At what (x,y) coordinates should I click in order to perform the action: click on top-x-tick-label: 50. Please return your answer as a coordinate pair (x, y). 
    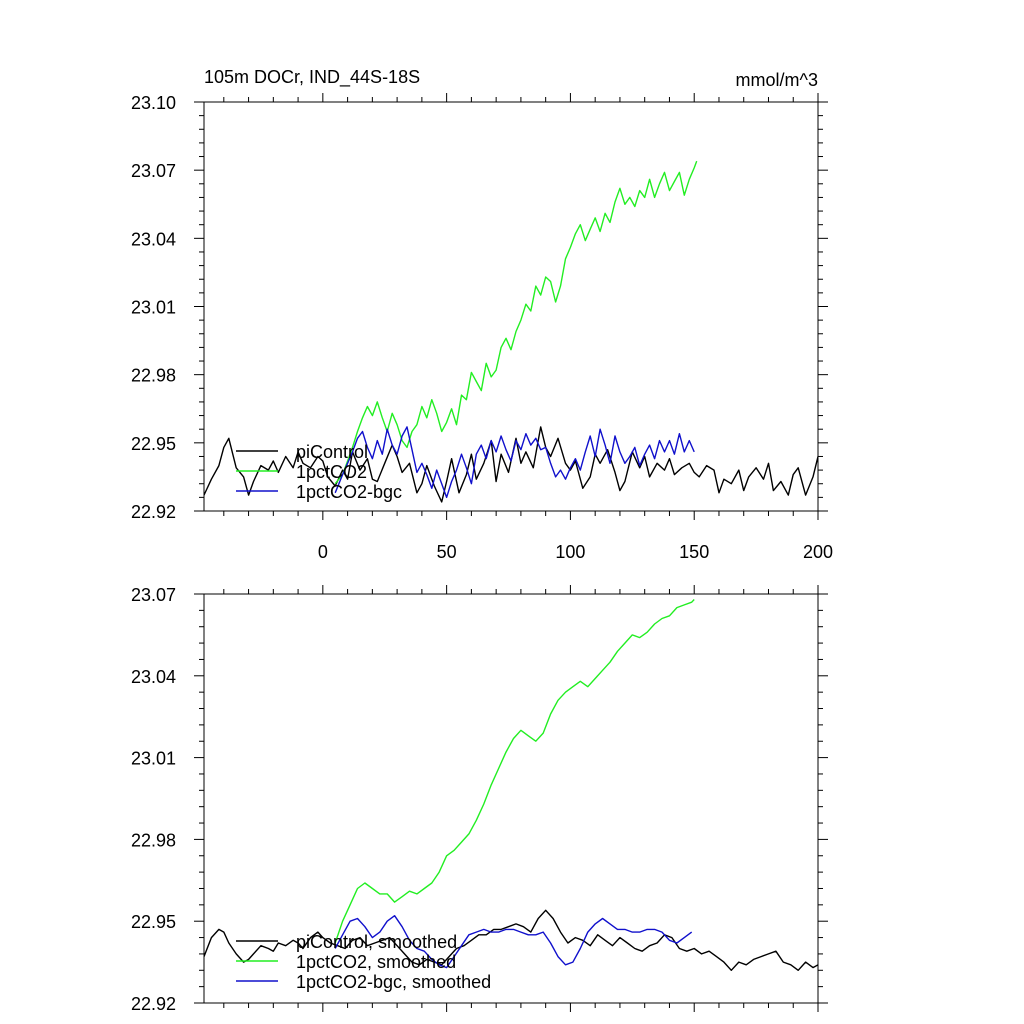
    Looking at the image, I should click on (447, 552).